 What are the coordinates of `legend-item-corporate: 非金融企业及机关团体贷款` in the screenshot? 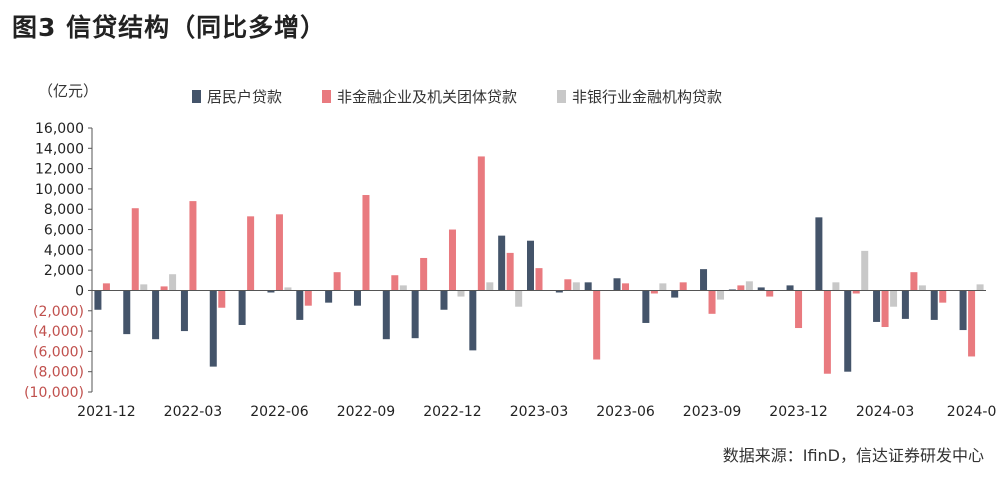 It's located at (419, 96).